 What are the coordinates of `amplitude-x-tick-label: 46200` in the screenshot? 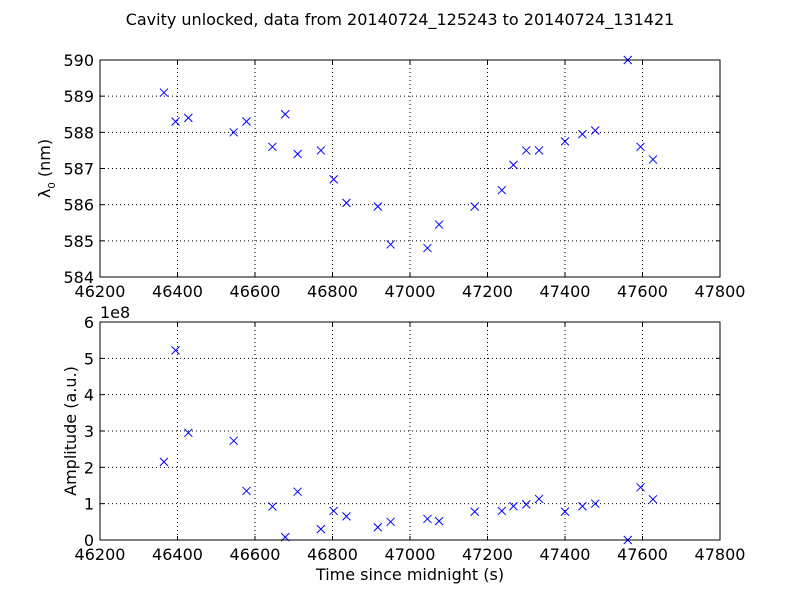 It's located at (100, 554).